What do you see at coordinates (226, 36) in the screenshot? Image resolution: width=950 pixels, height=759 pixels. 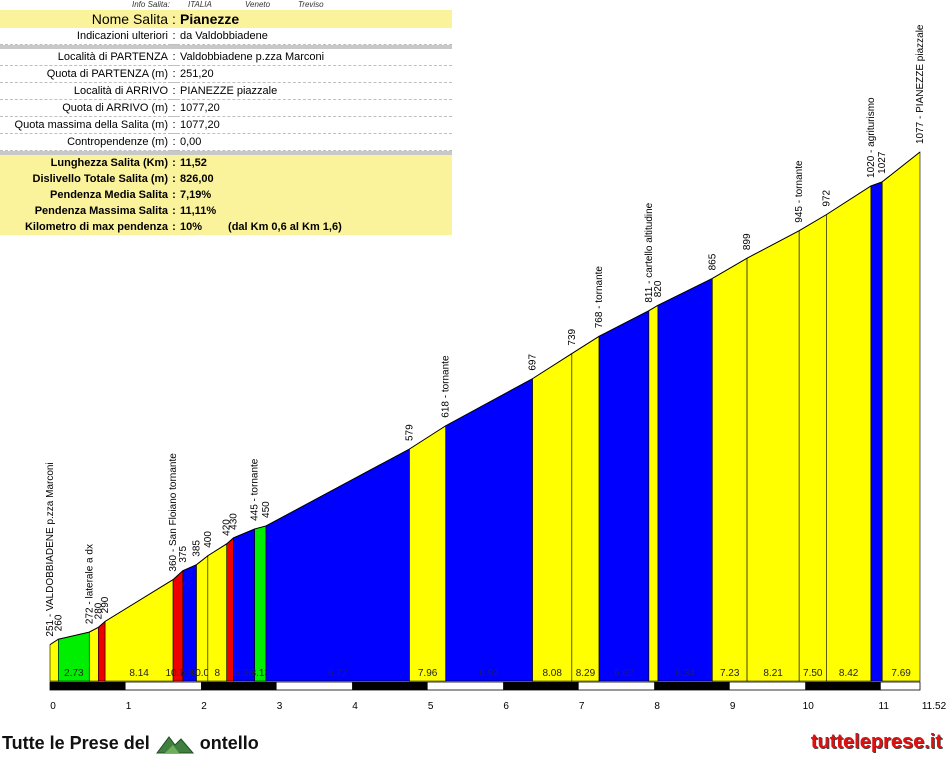 I see `info-row: Indicazioni ulteriori: da Valdobbiadene` at bounding box center [226, 36].